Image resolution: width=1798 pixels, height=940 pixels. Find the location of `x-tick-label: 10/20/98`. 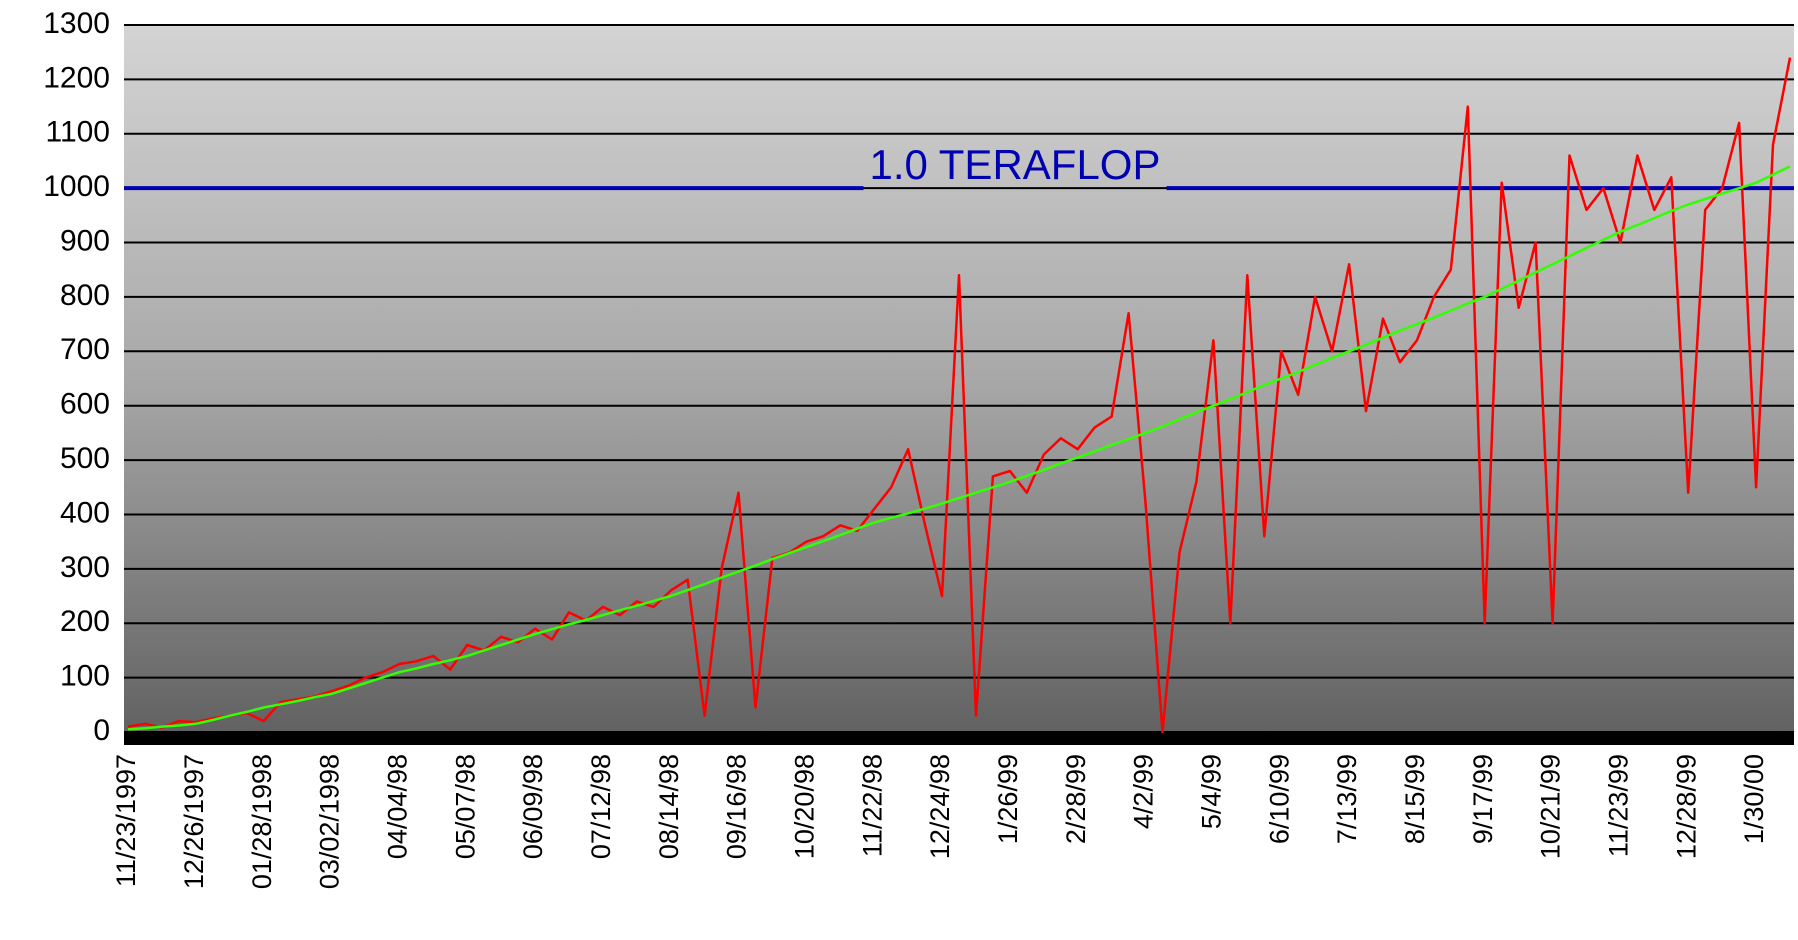

x-tick-label: 10/20/98 is located at coordinates (804, 806).